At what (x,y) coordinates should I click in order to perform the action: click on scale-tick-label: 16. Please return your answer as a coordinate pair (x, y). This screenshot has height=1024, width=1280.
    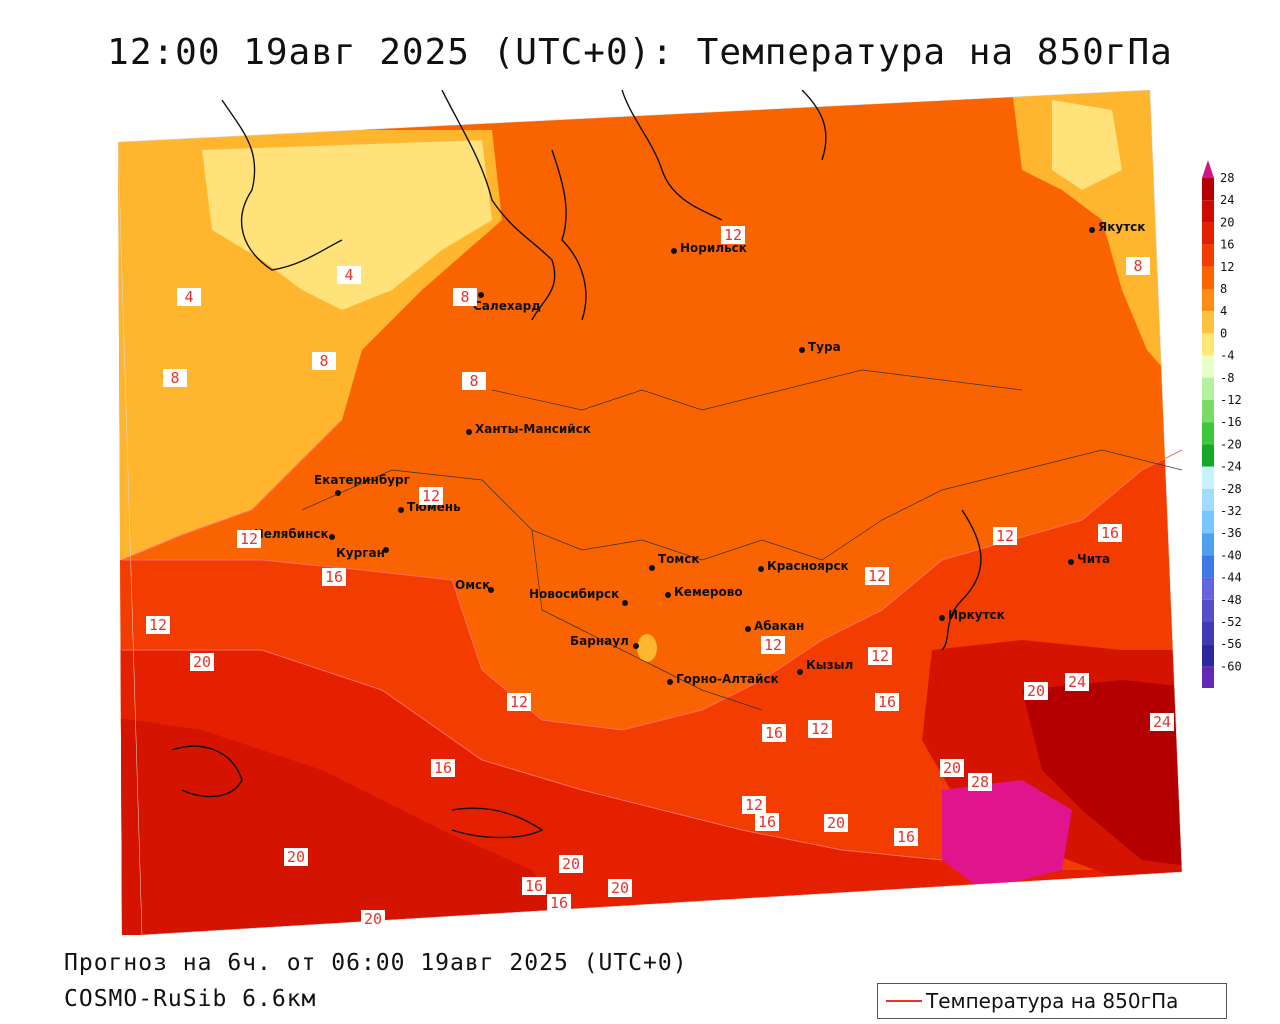
    Looking at the image, I should click on (1227, 245).